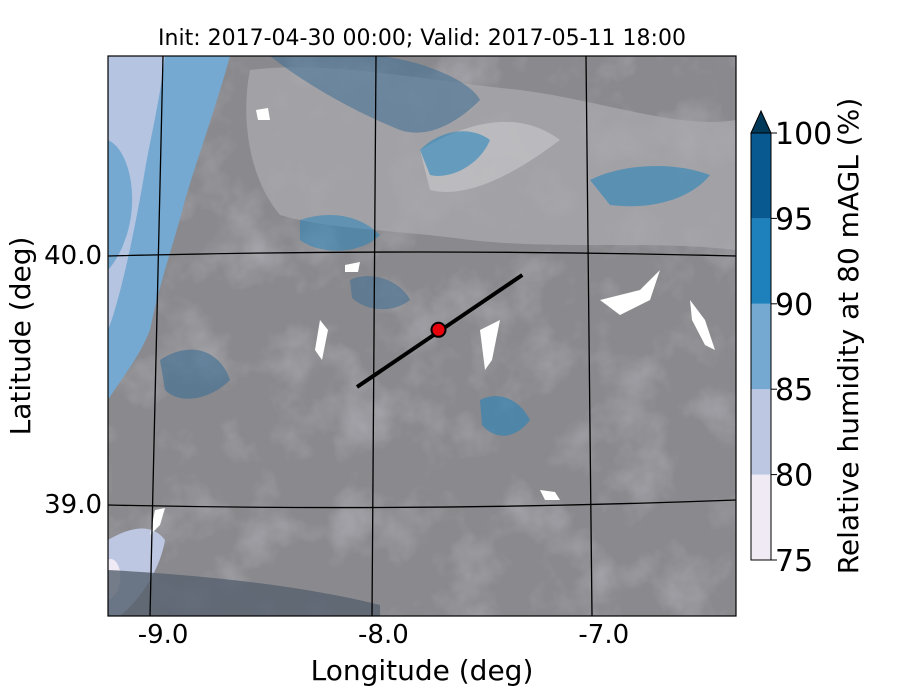  Describe the element at coordinates (794, 390) in the screenshot. I see `colorbar-tick-label: 85` at that location.